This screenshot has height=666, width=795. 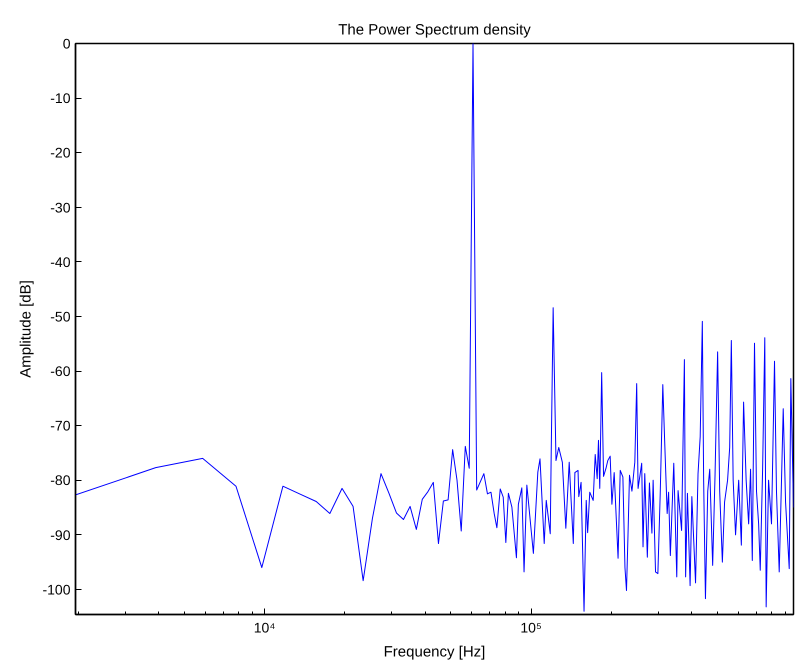 I want to click on y-tick-label: -40, so click(x=60, y=262).